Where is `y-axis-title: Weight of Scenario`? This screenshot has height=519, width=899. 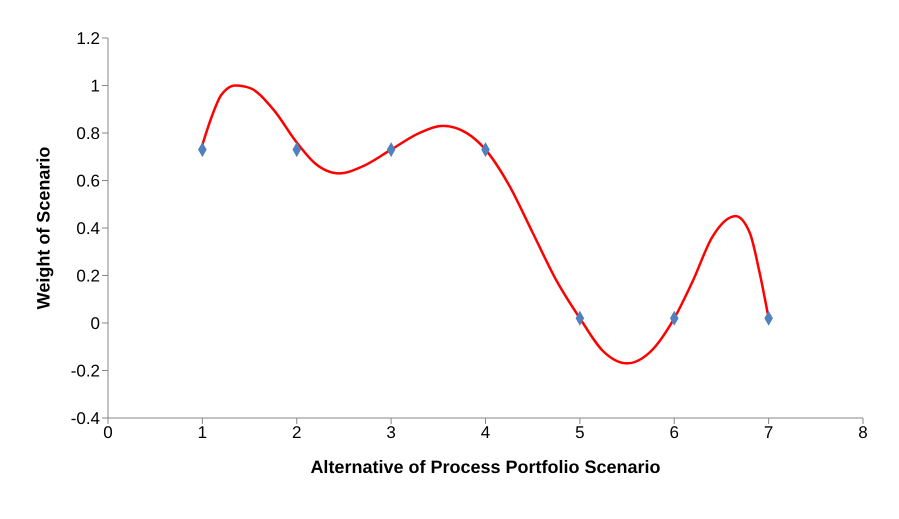 y-axis-title: Weight of Scenario is located at coordinates (43, 228).